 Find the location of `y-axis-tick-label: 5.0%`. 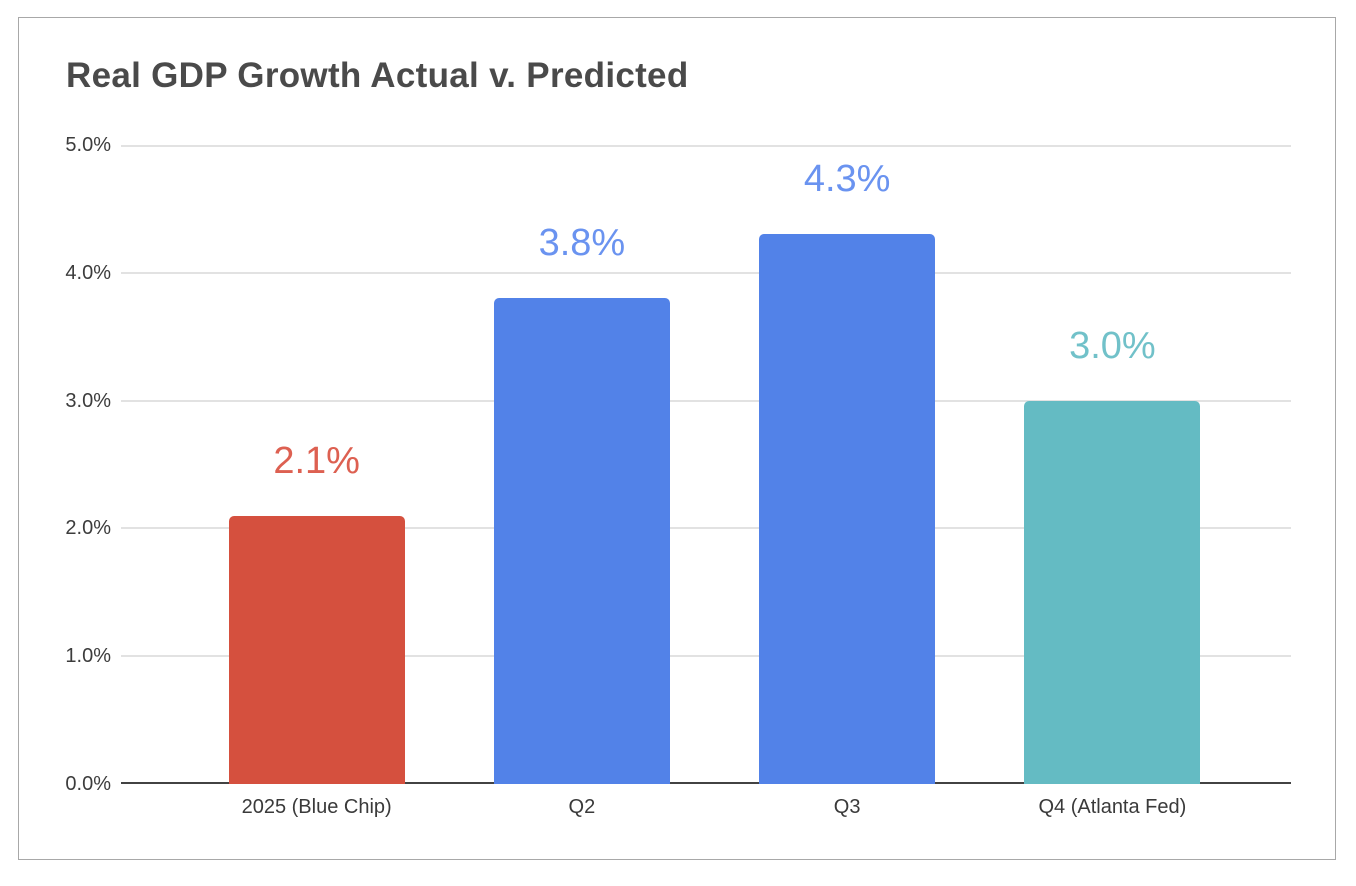

y-axis-tick-label: 5.0% is located at coordinates (88, 145).